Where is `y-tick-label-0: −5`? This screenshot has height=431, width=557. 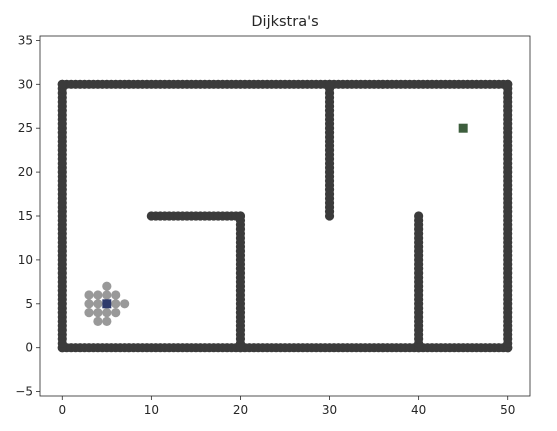
y-tick-label-0: −5 is located at coordinates (24, 392).